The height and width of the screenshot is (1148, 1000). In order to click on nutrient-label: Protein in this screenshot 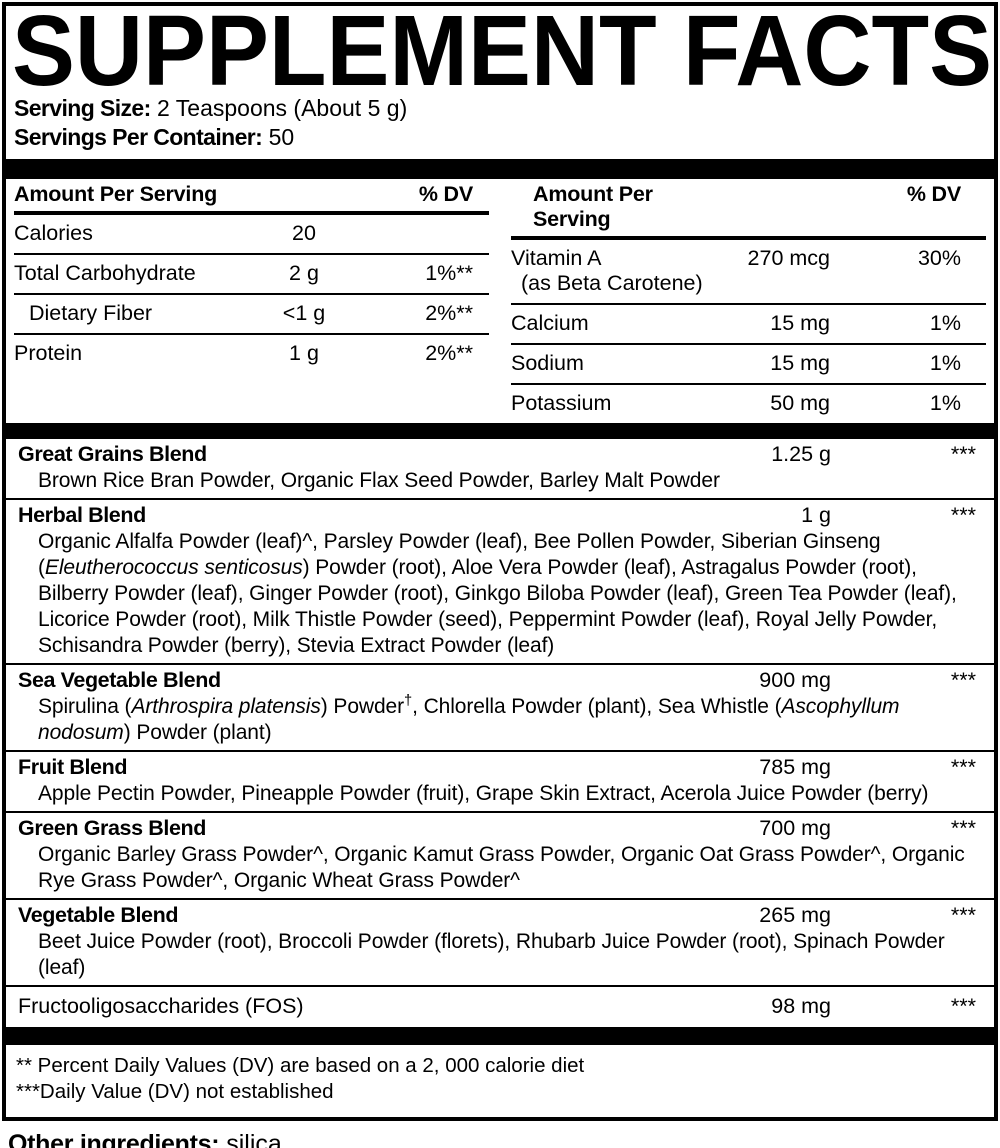, I will do `click(48, 353)`.